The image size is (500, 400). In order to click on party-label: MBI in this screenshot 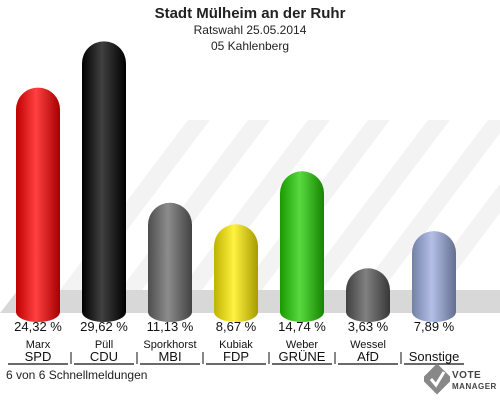, I will do `click(169, 356)`.